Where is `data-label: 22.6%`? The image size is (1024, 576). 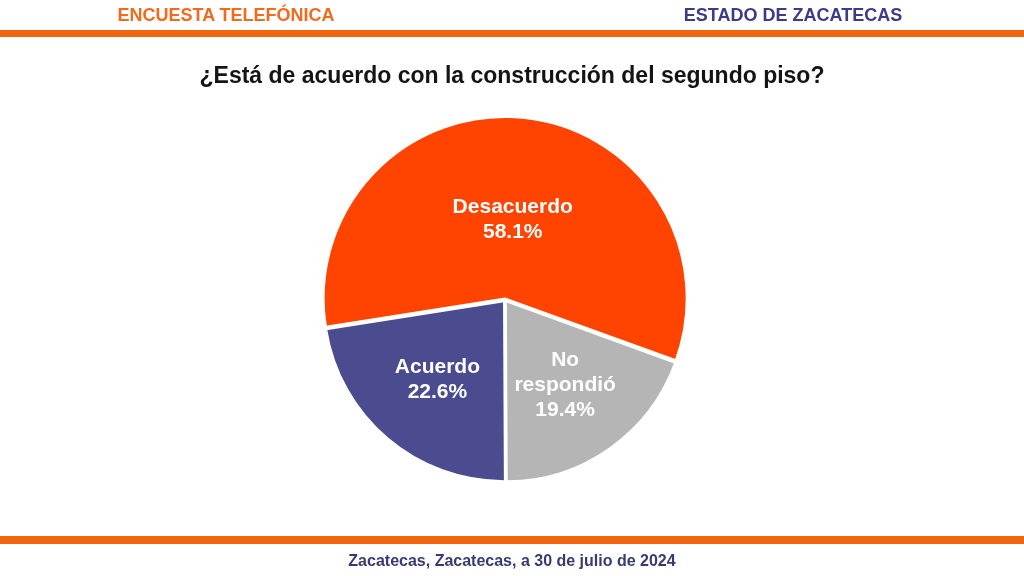
data-label: 22.6% is located at coordinates (437, 390).